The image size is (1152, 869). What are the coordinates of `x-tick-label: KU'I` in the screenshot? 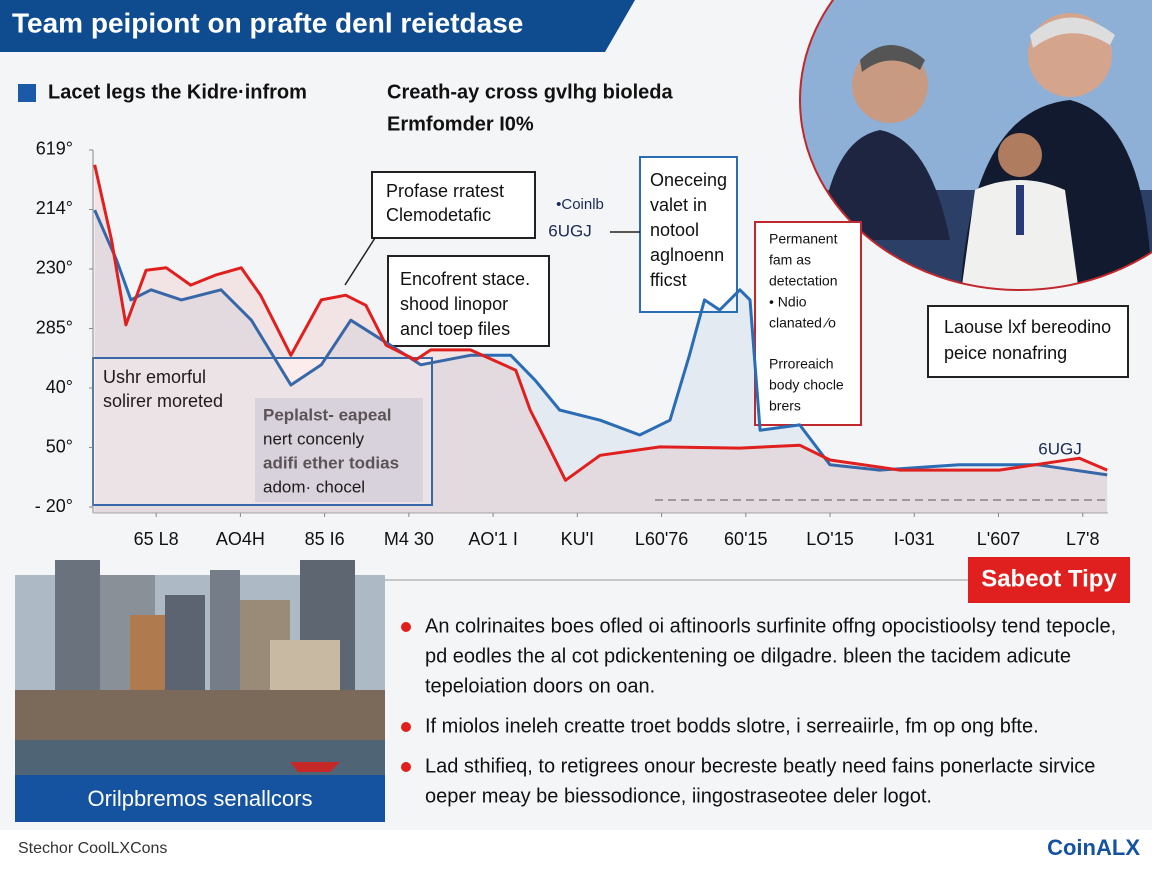 It's located at (577, 539).